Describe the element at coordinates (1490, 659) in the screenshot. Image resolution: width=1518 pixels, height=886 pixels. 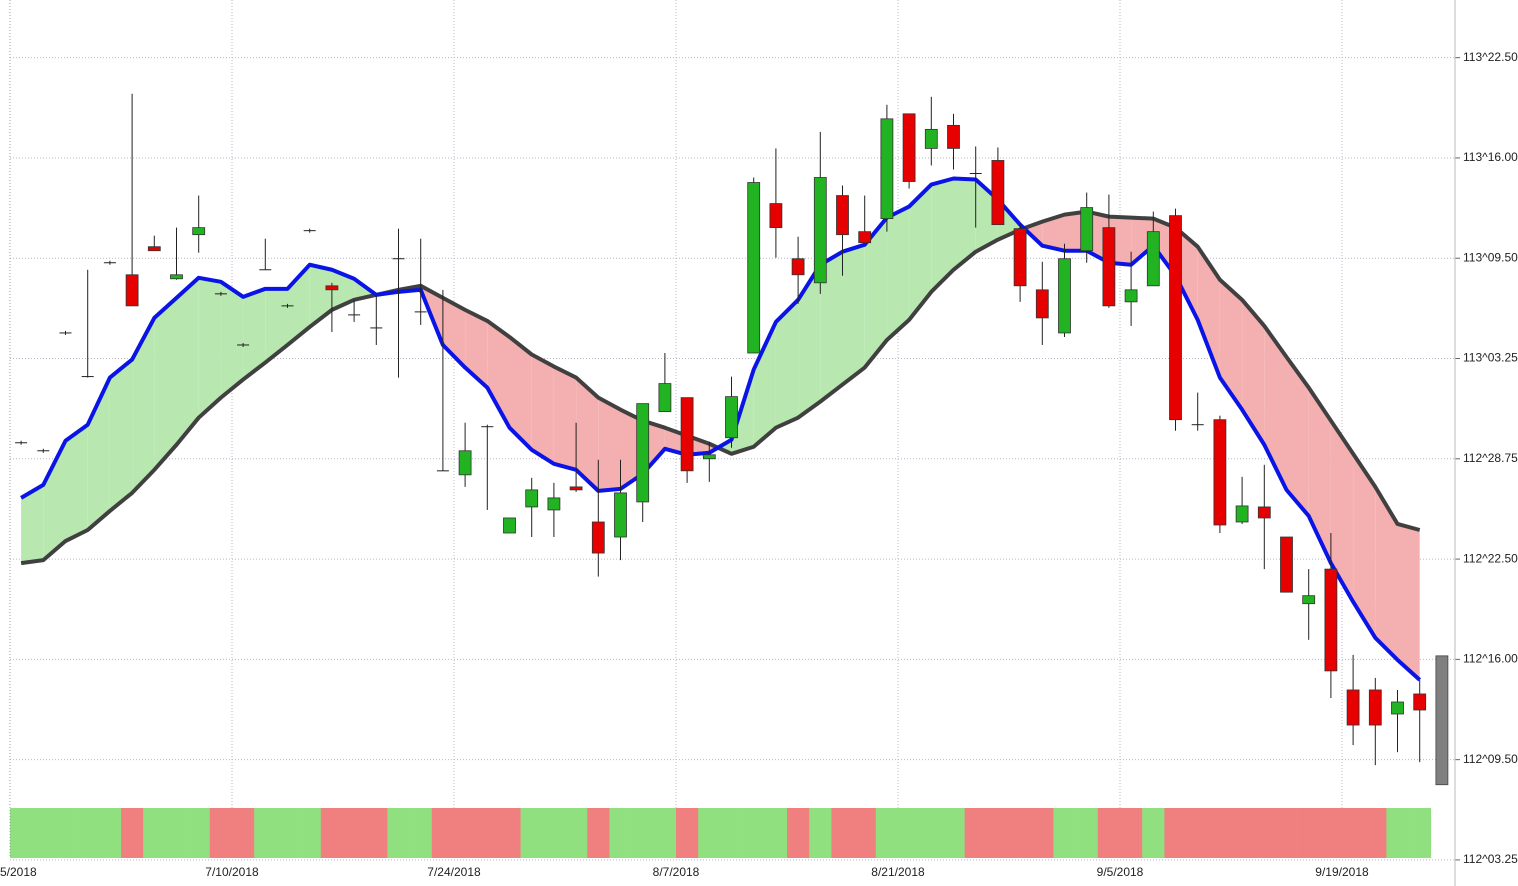
I see `y-tick-label: 112^16.00` at that location.